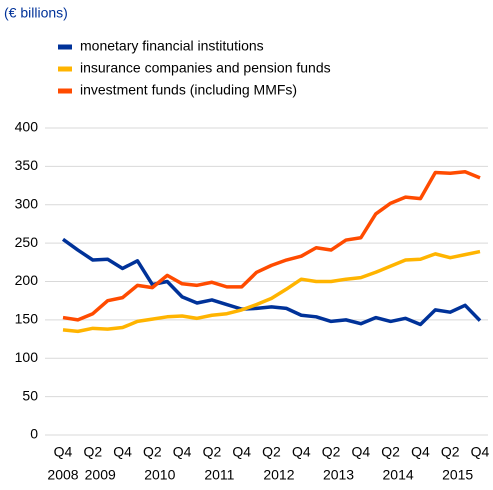 This screenshot has width=493, height=490. What do you see at coordinates (27, 242) in the screenshot?
I see `y-tick-label: 250` at bounding box center [27, 242].